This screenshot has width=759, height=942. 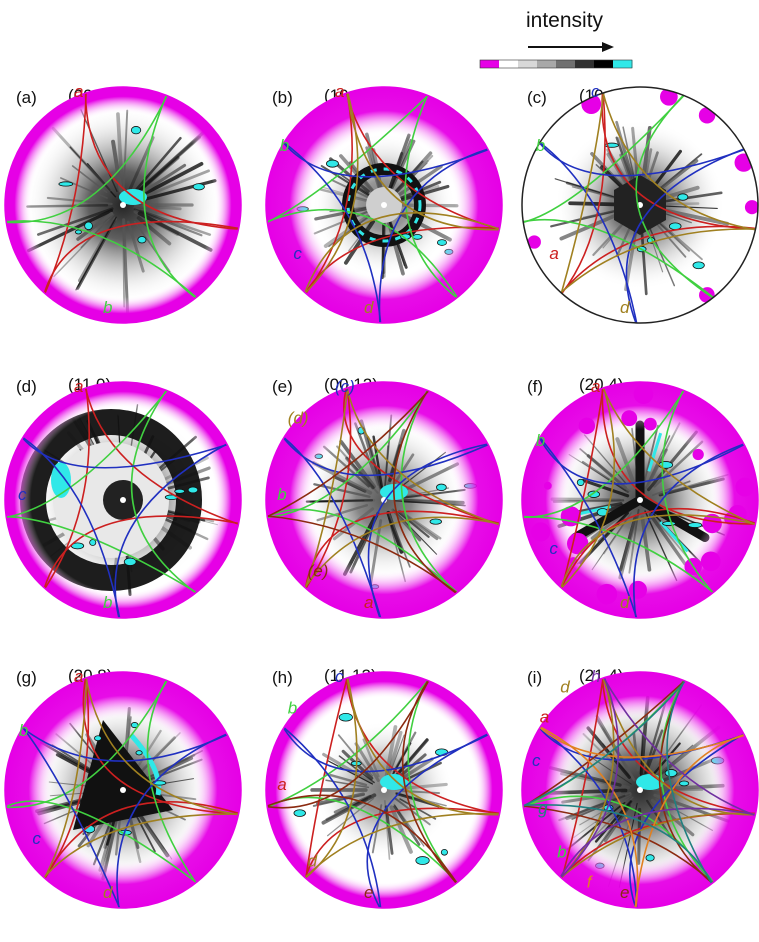 What do you see at coordinates (537, 97) in the screenshot?
I see `panel-label: (c)` at bounding box center [537, 97].